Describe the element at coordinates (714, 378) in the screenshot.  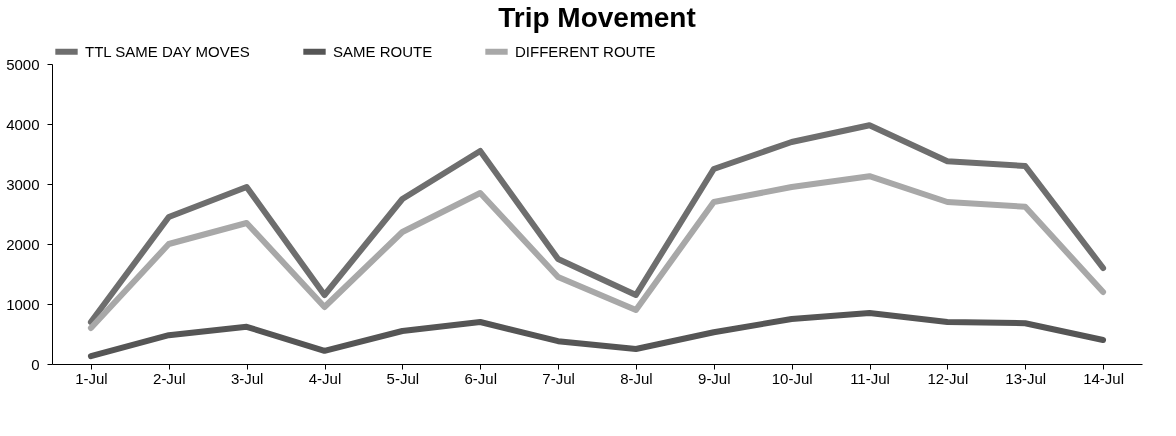
I see `x-tick-label: 9-Jul` at that location.